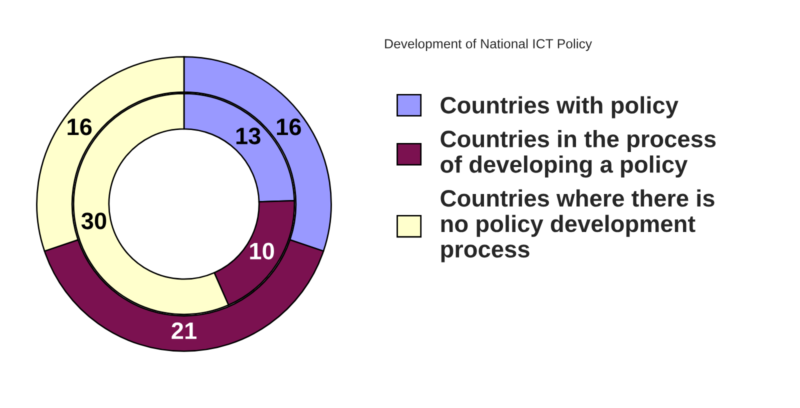 Image resolution: width=800 pixels, height=408 pixels. What do you see at coordinates (577, 225) in the screenshot?
I see `legend-label: Countries where there is no policy development process` at bounding box center [577, 225].